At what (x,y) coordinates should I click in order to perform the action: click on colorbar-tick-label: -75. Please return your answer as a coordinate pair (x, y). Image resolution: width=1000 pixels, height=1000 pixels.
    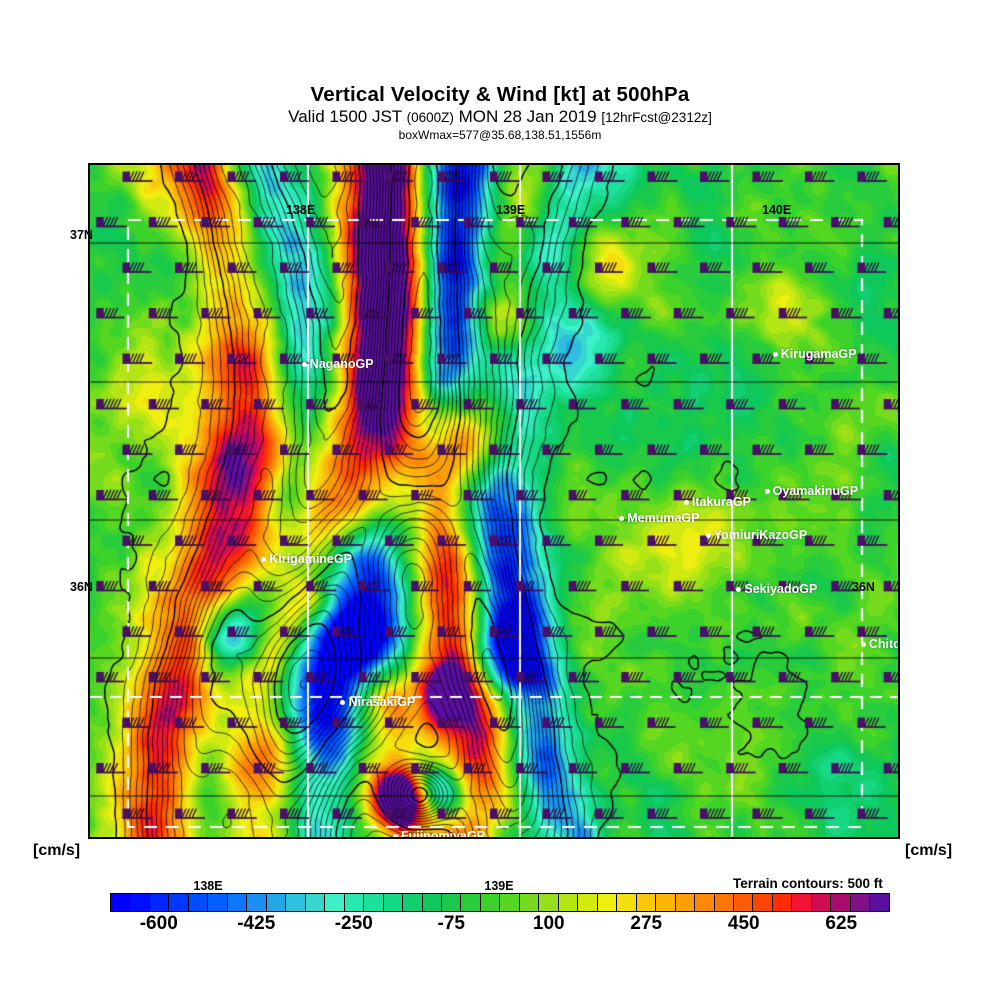
    Looking at the image, I should click on (451, 923).